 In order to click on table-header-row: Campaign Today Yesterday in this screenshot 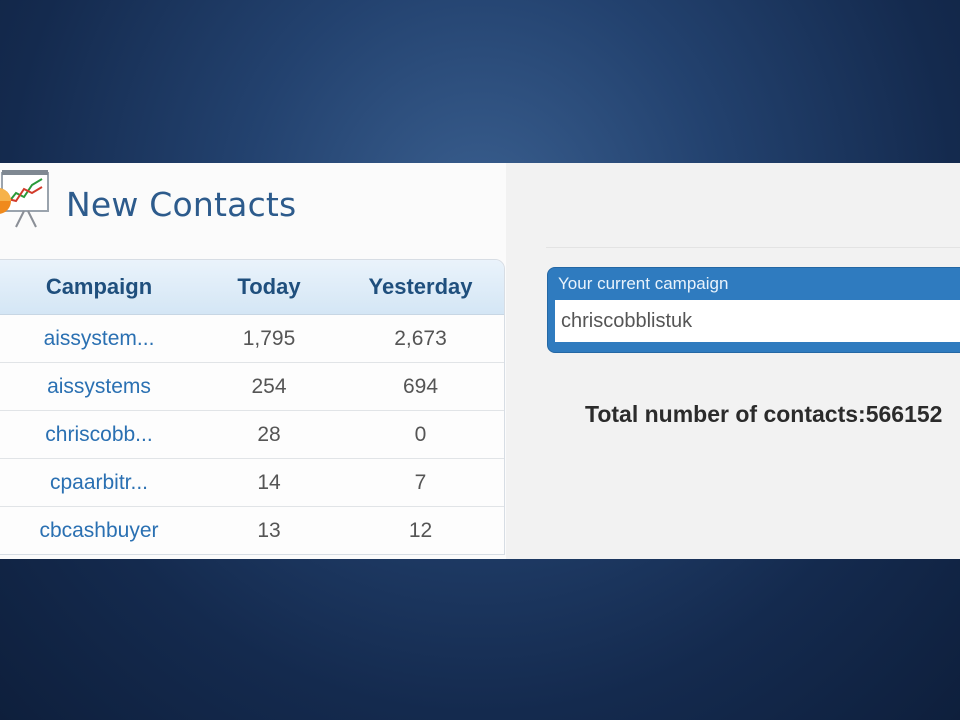, I will do `click(252, 287)`.